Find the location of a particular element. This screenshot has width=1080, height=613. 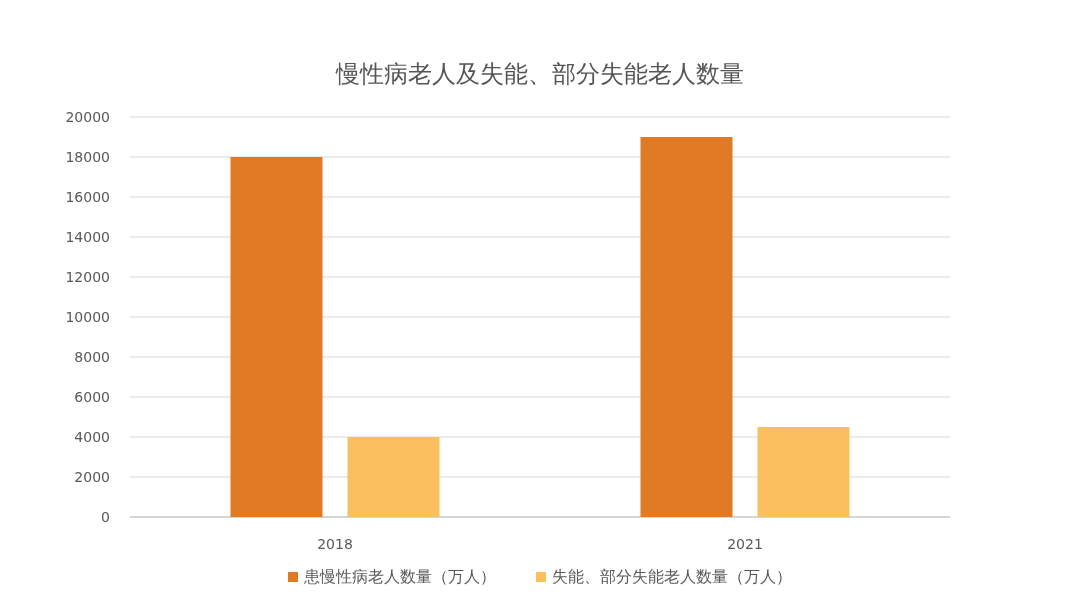

y-tick-label: 20000 is located at coordinates (87, 117).